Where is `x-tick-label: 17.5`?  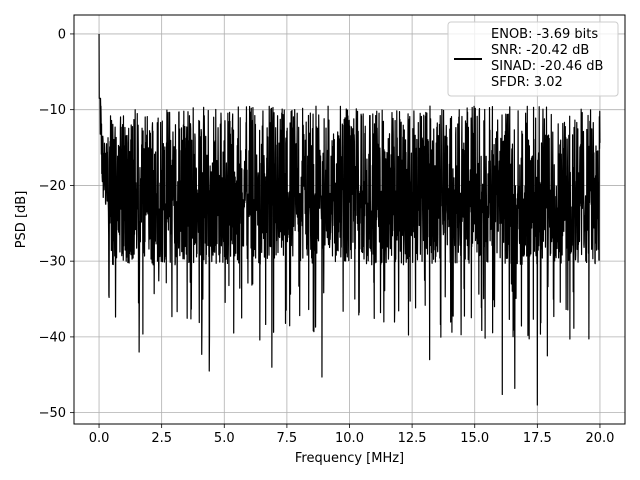 x-tick-label: 17.5 is located at coordinates (537, 438).